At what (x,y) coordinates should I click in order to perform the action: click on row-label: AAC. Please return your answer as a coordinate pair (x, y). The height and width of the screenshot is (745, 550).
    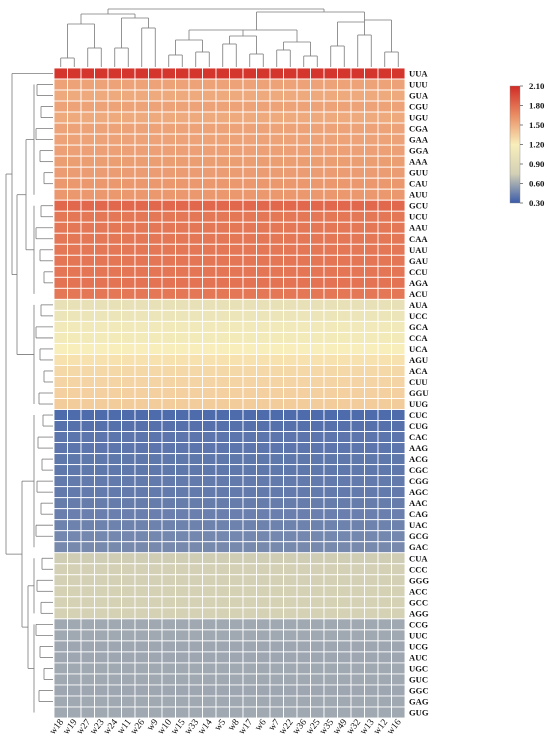
    Looking at the image, I should click on (418, 503).